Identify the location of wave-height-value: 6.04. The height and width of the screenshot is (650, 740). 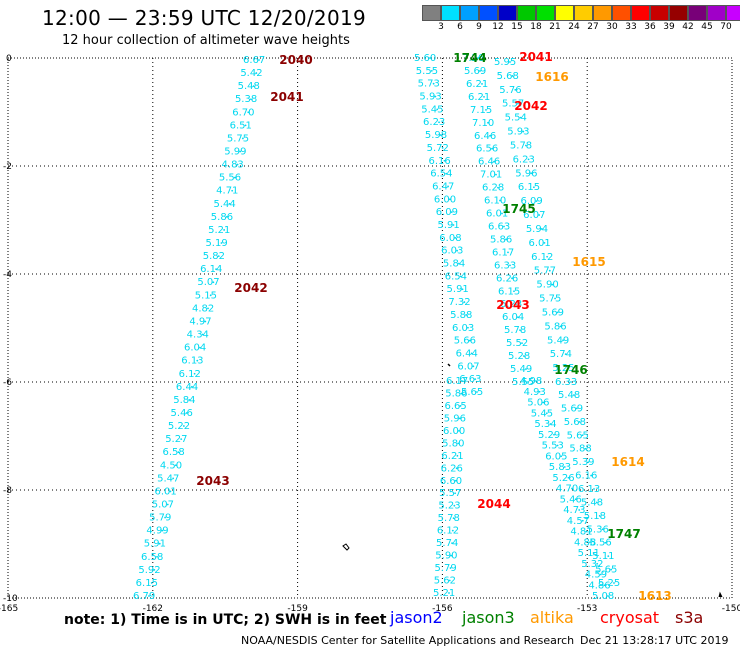
(513, 317).